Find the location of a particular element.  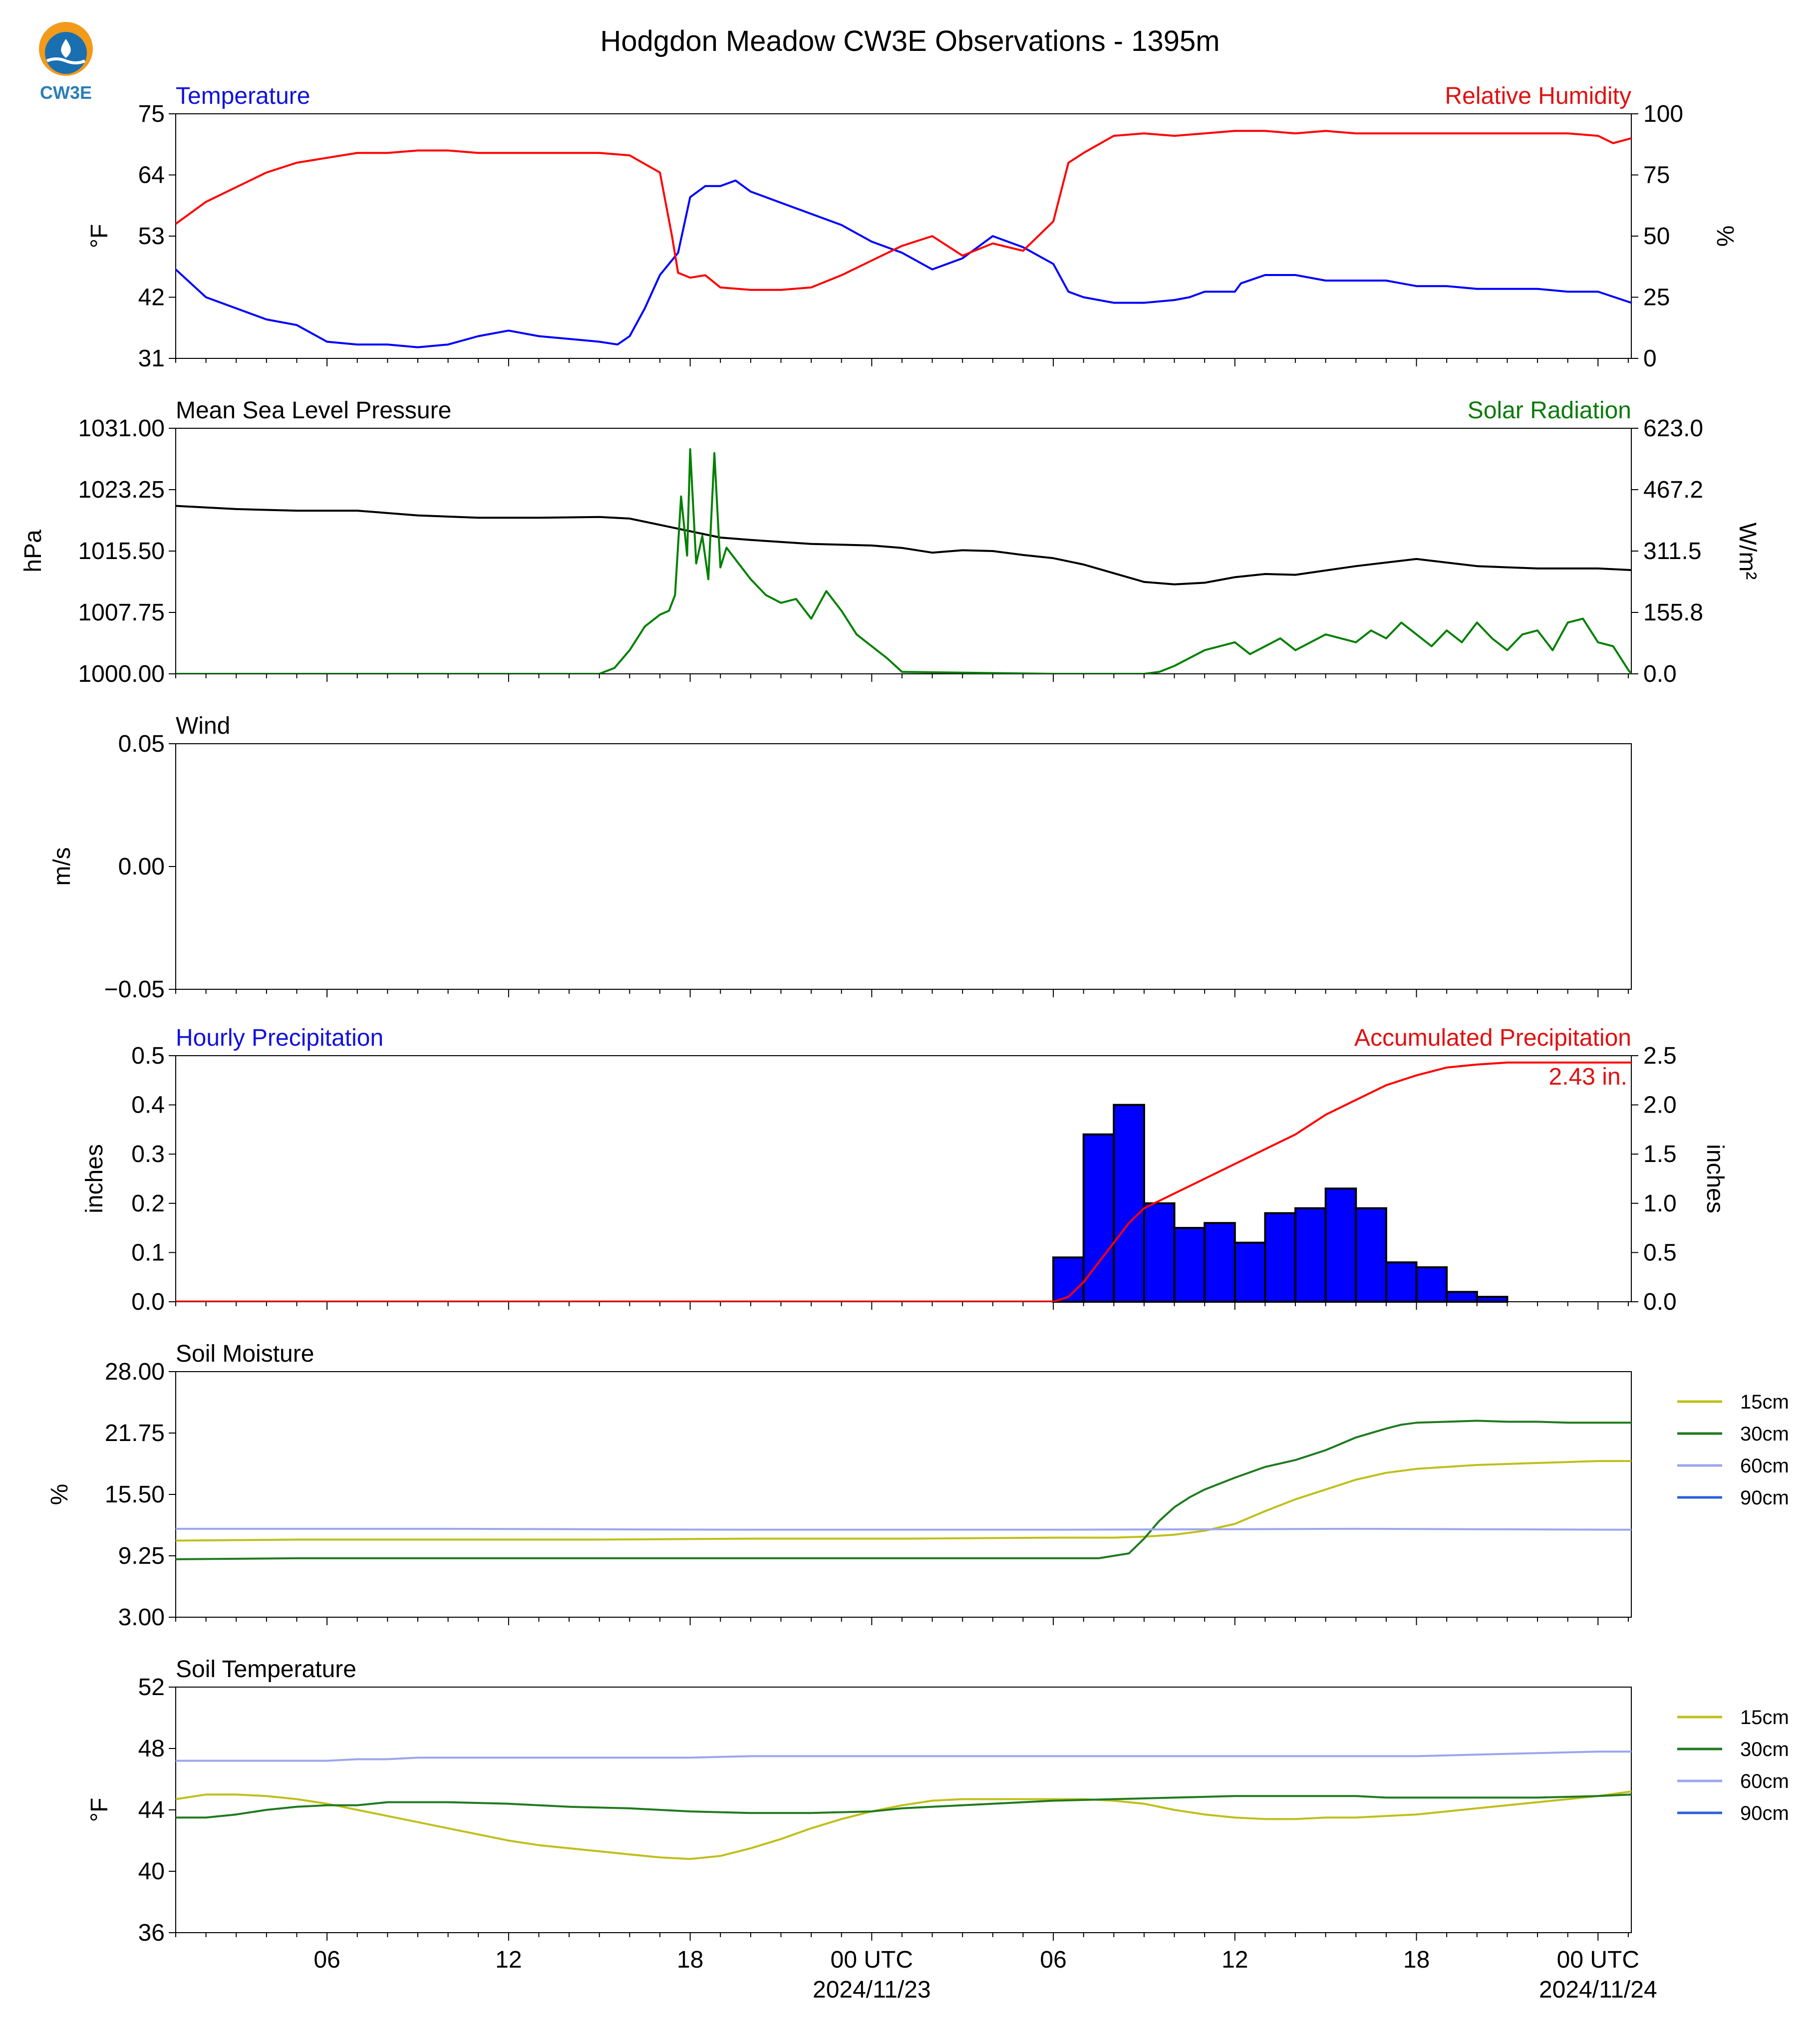

y-tick-label: 48 is located at coordinates (151, 1749).